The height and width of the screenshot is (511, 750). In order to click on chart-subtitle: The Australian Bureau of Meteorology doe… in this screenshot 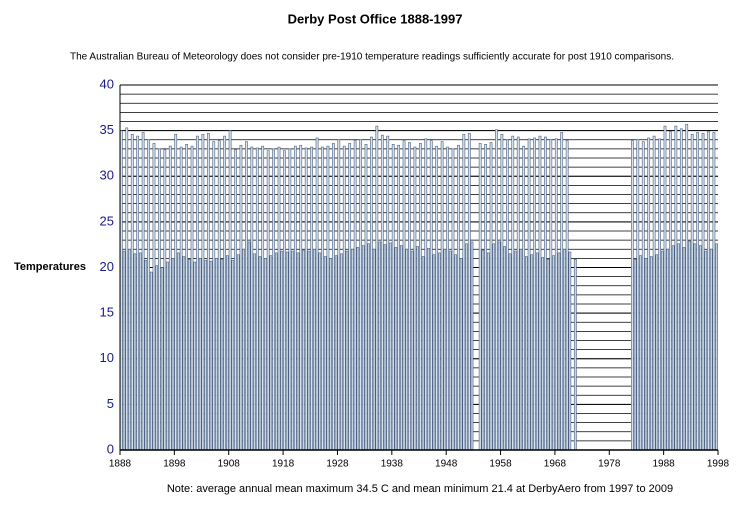, I will do `click(372, 57)`.